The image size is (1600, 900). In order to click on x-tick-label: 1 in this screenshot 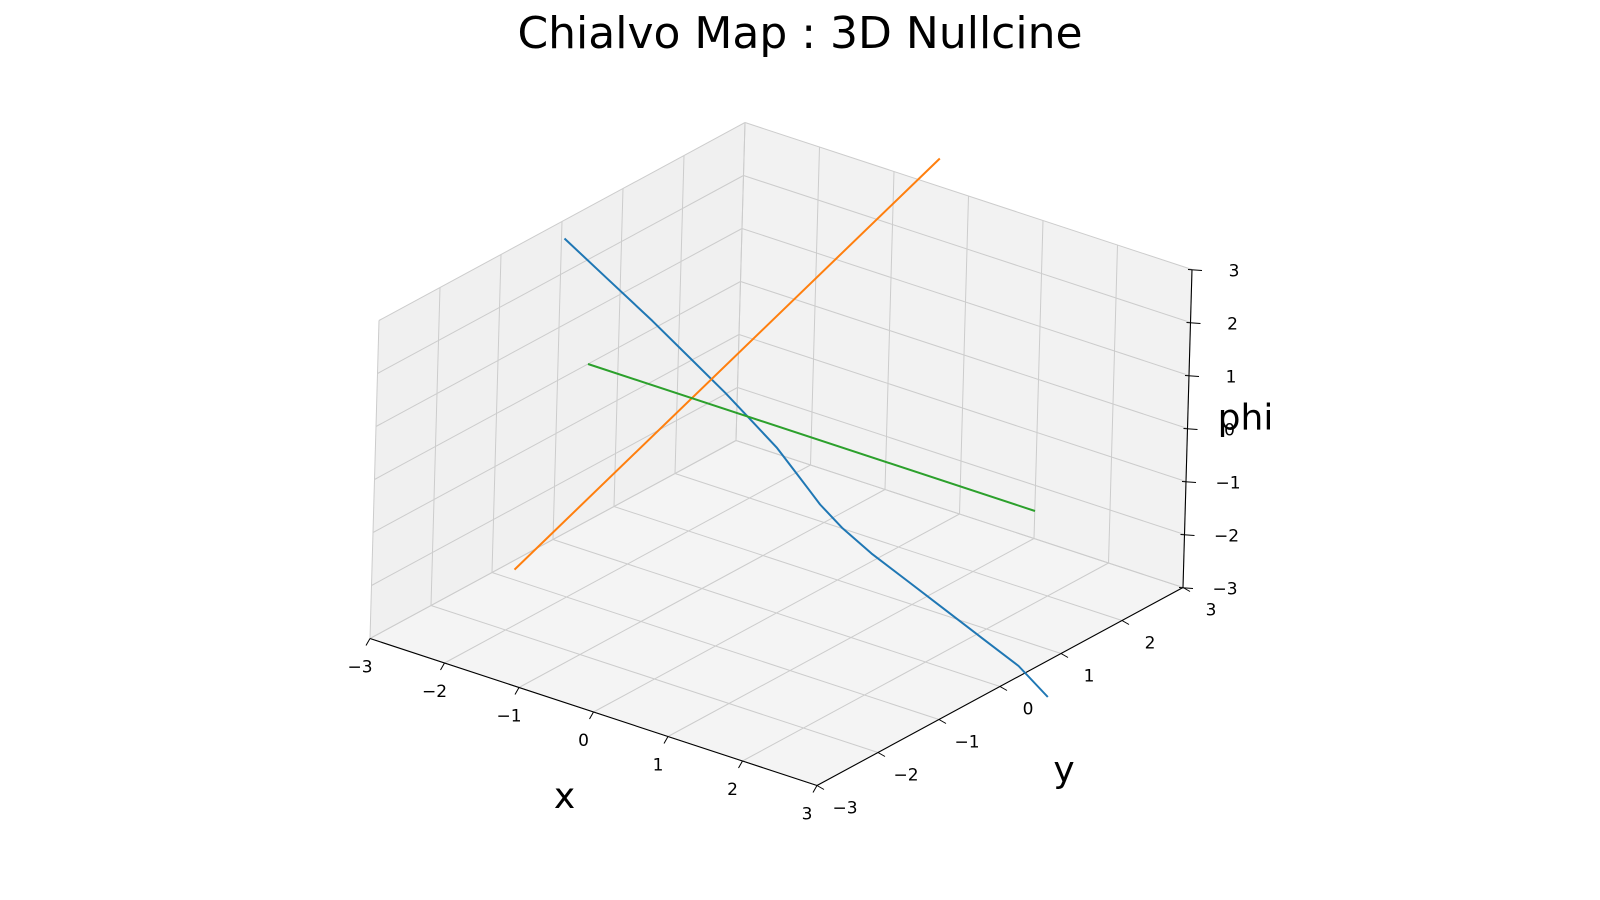, I will do `click(658, 766)`.